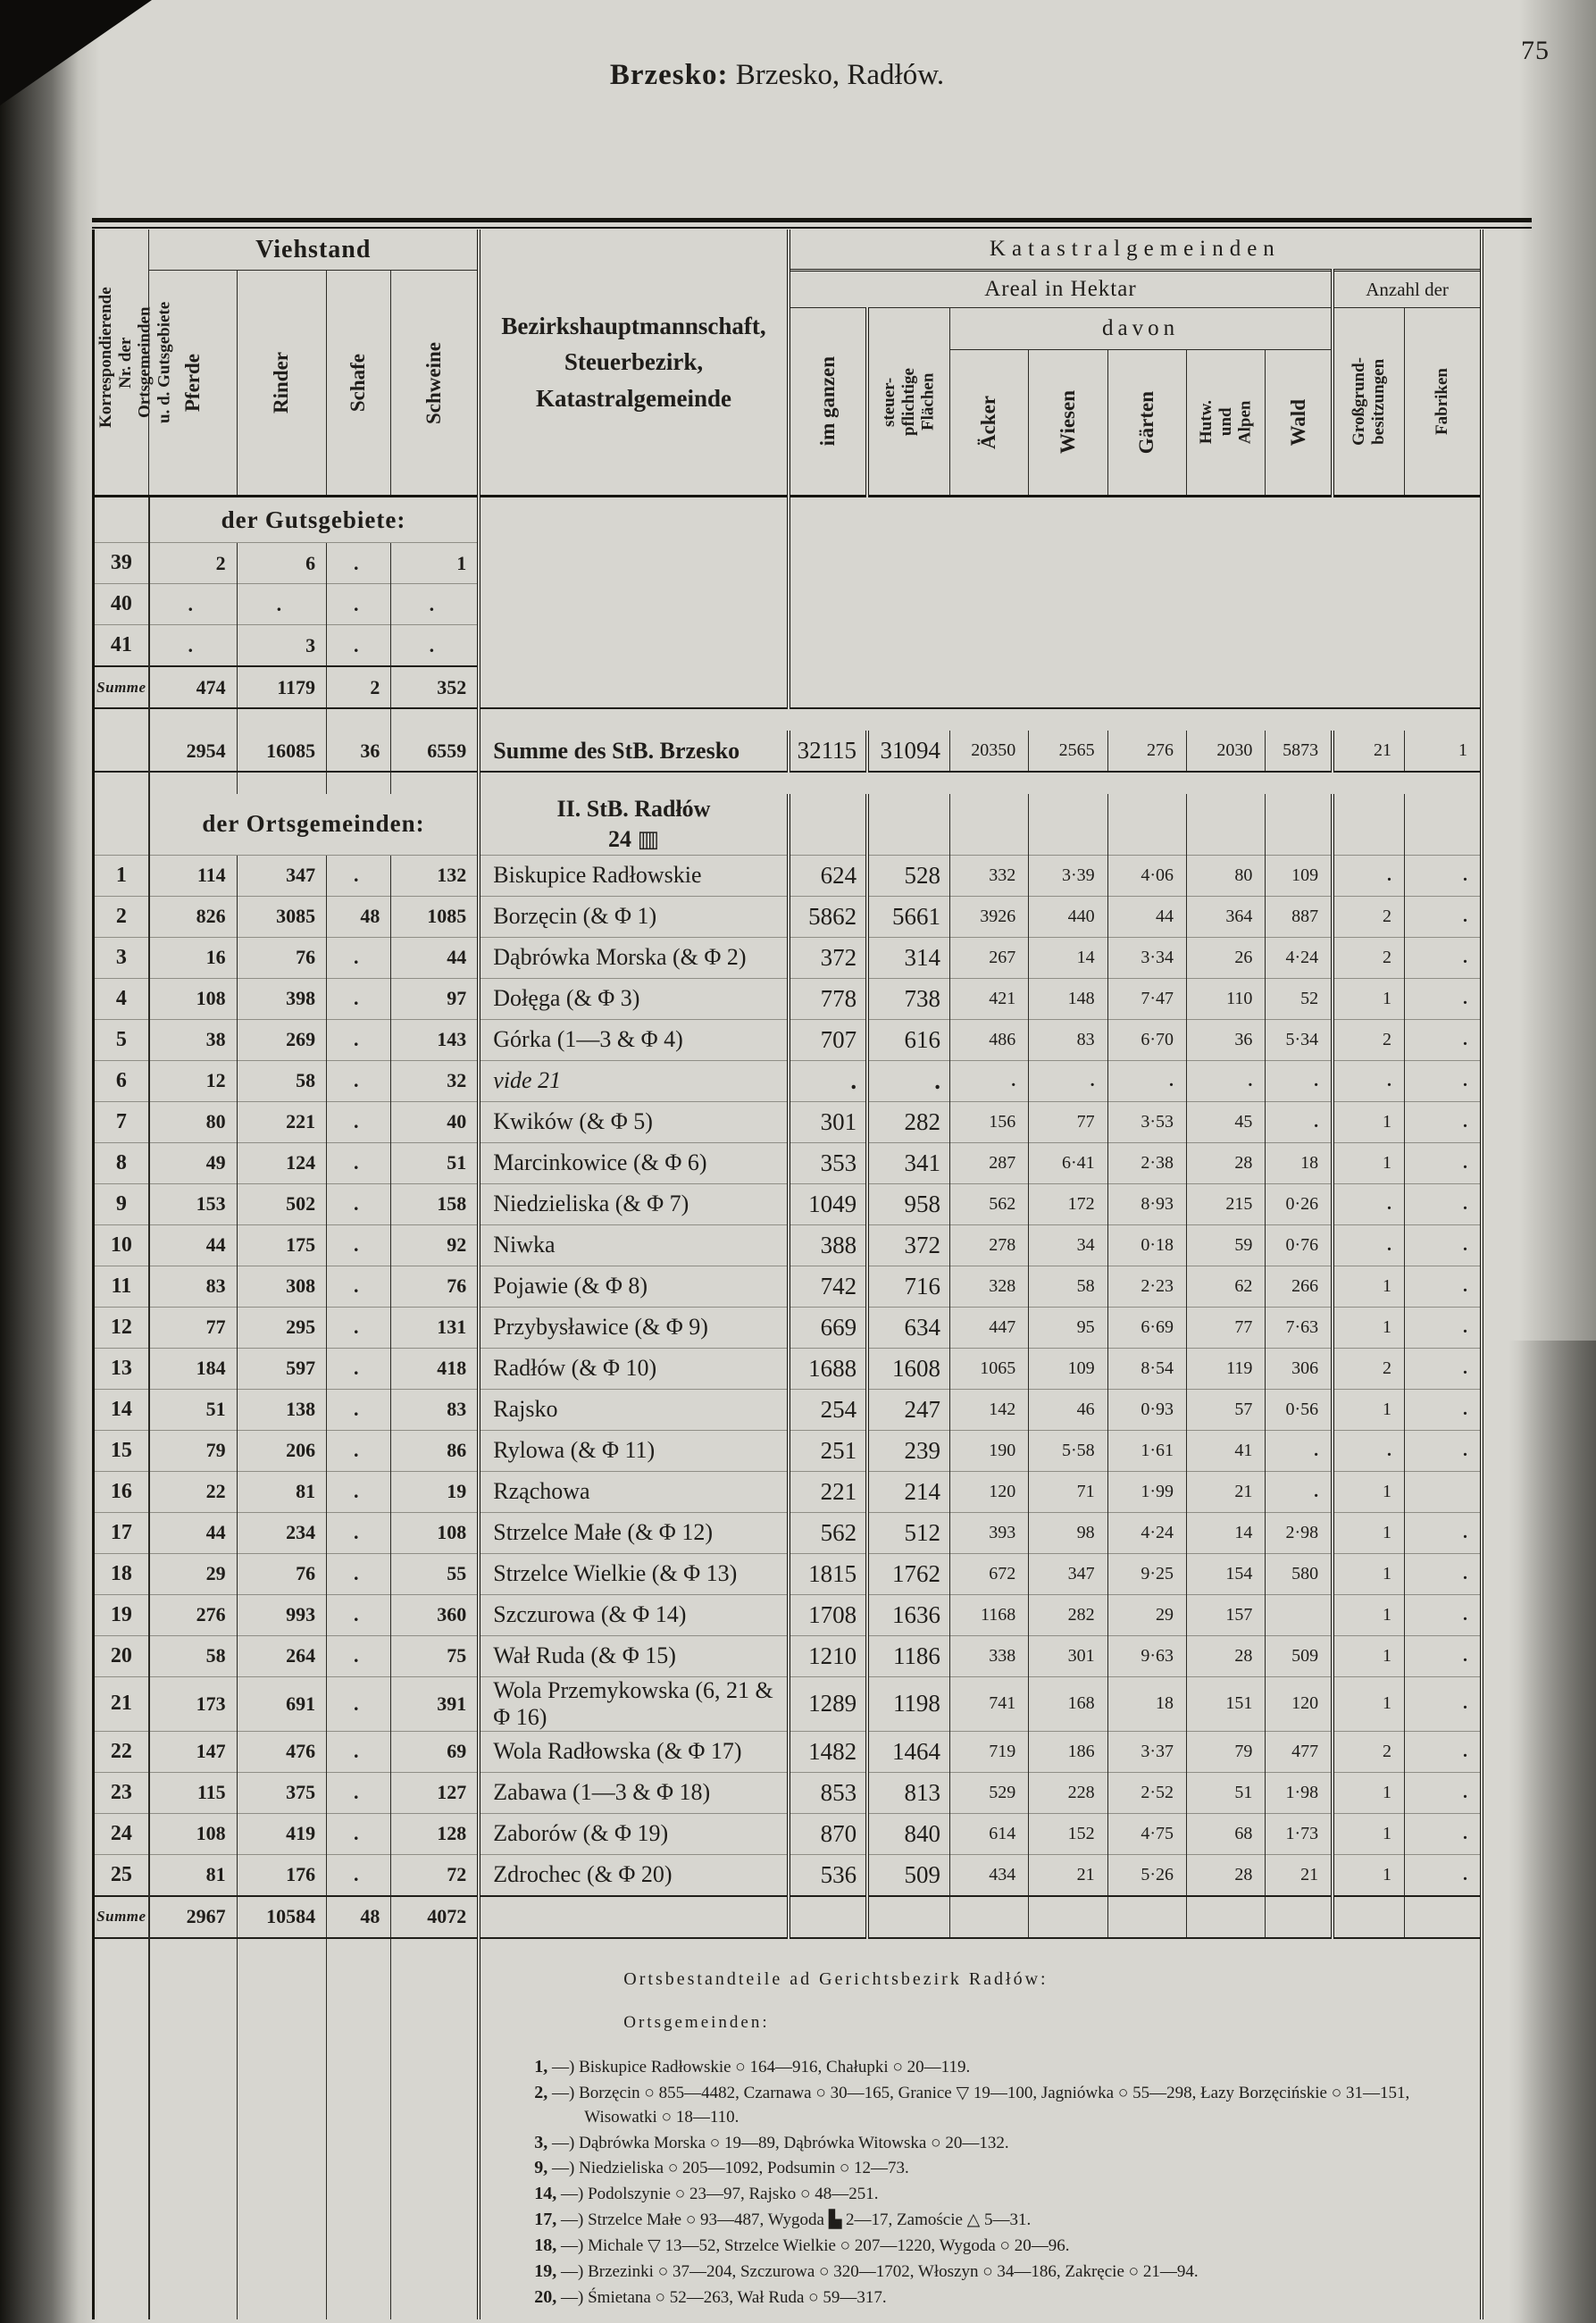 Image resolution: width=1596 pixels, height=2323 pixels. Describe the element at coordinates (788, 645) in the screenshot. I see `table-row: 41. 3..` at that location.